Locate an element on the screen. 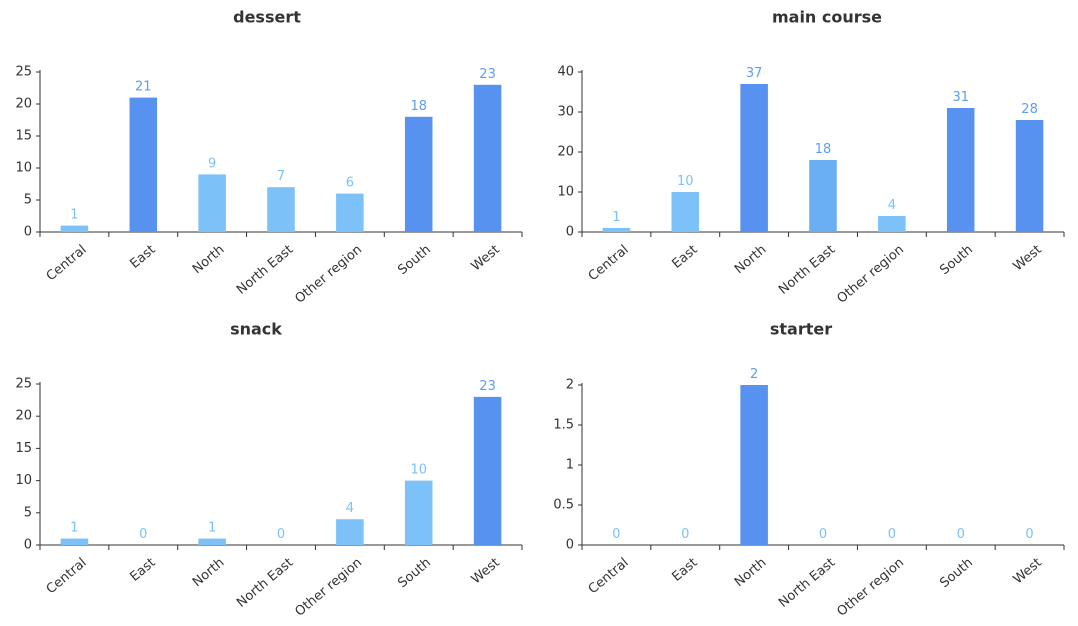 This screenshot has width=1078, height=626. chart-3-data-label: 2 is located at coordinates (754, 374).